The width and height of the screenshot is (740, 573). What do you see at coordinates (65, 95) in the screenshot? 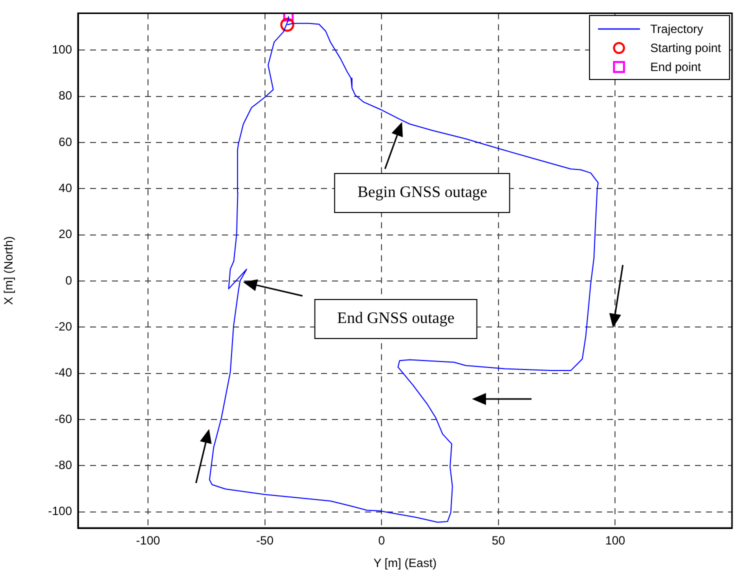
I see `y-tick-label: 80` at bounding box center [65, 95].